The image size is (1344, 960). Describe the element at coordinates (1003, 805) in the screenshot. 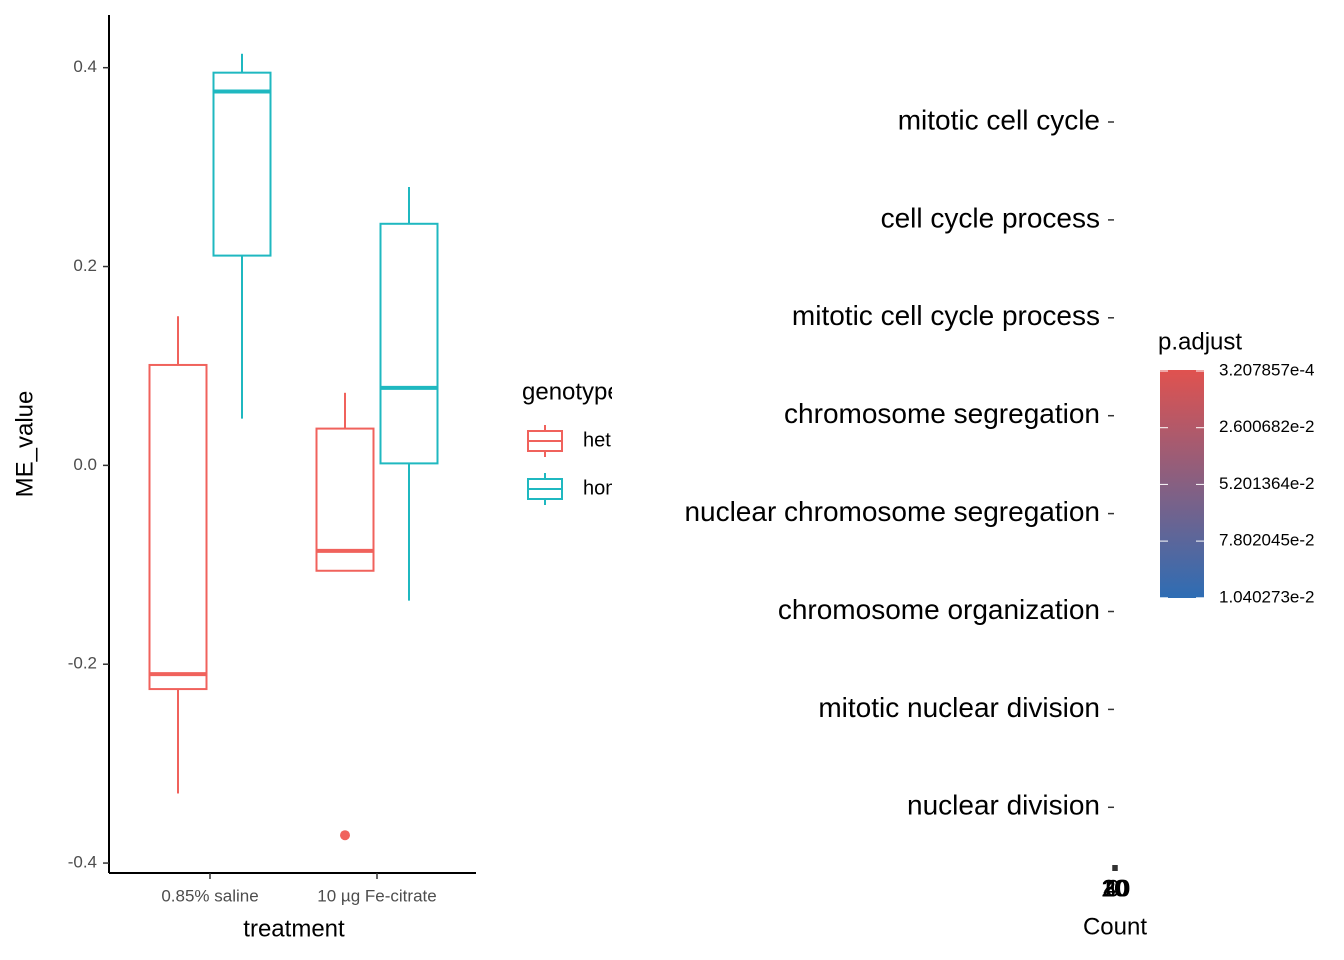

I see `y-tick-label: nuclear division` at that location.